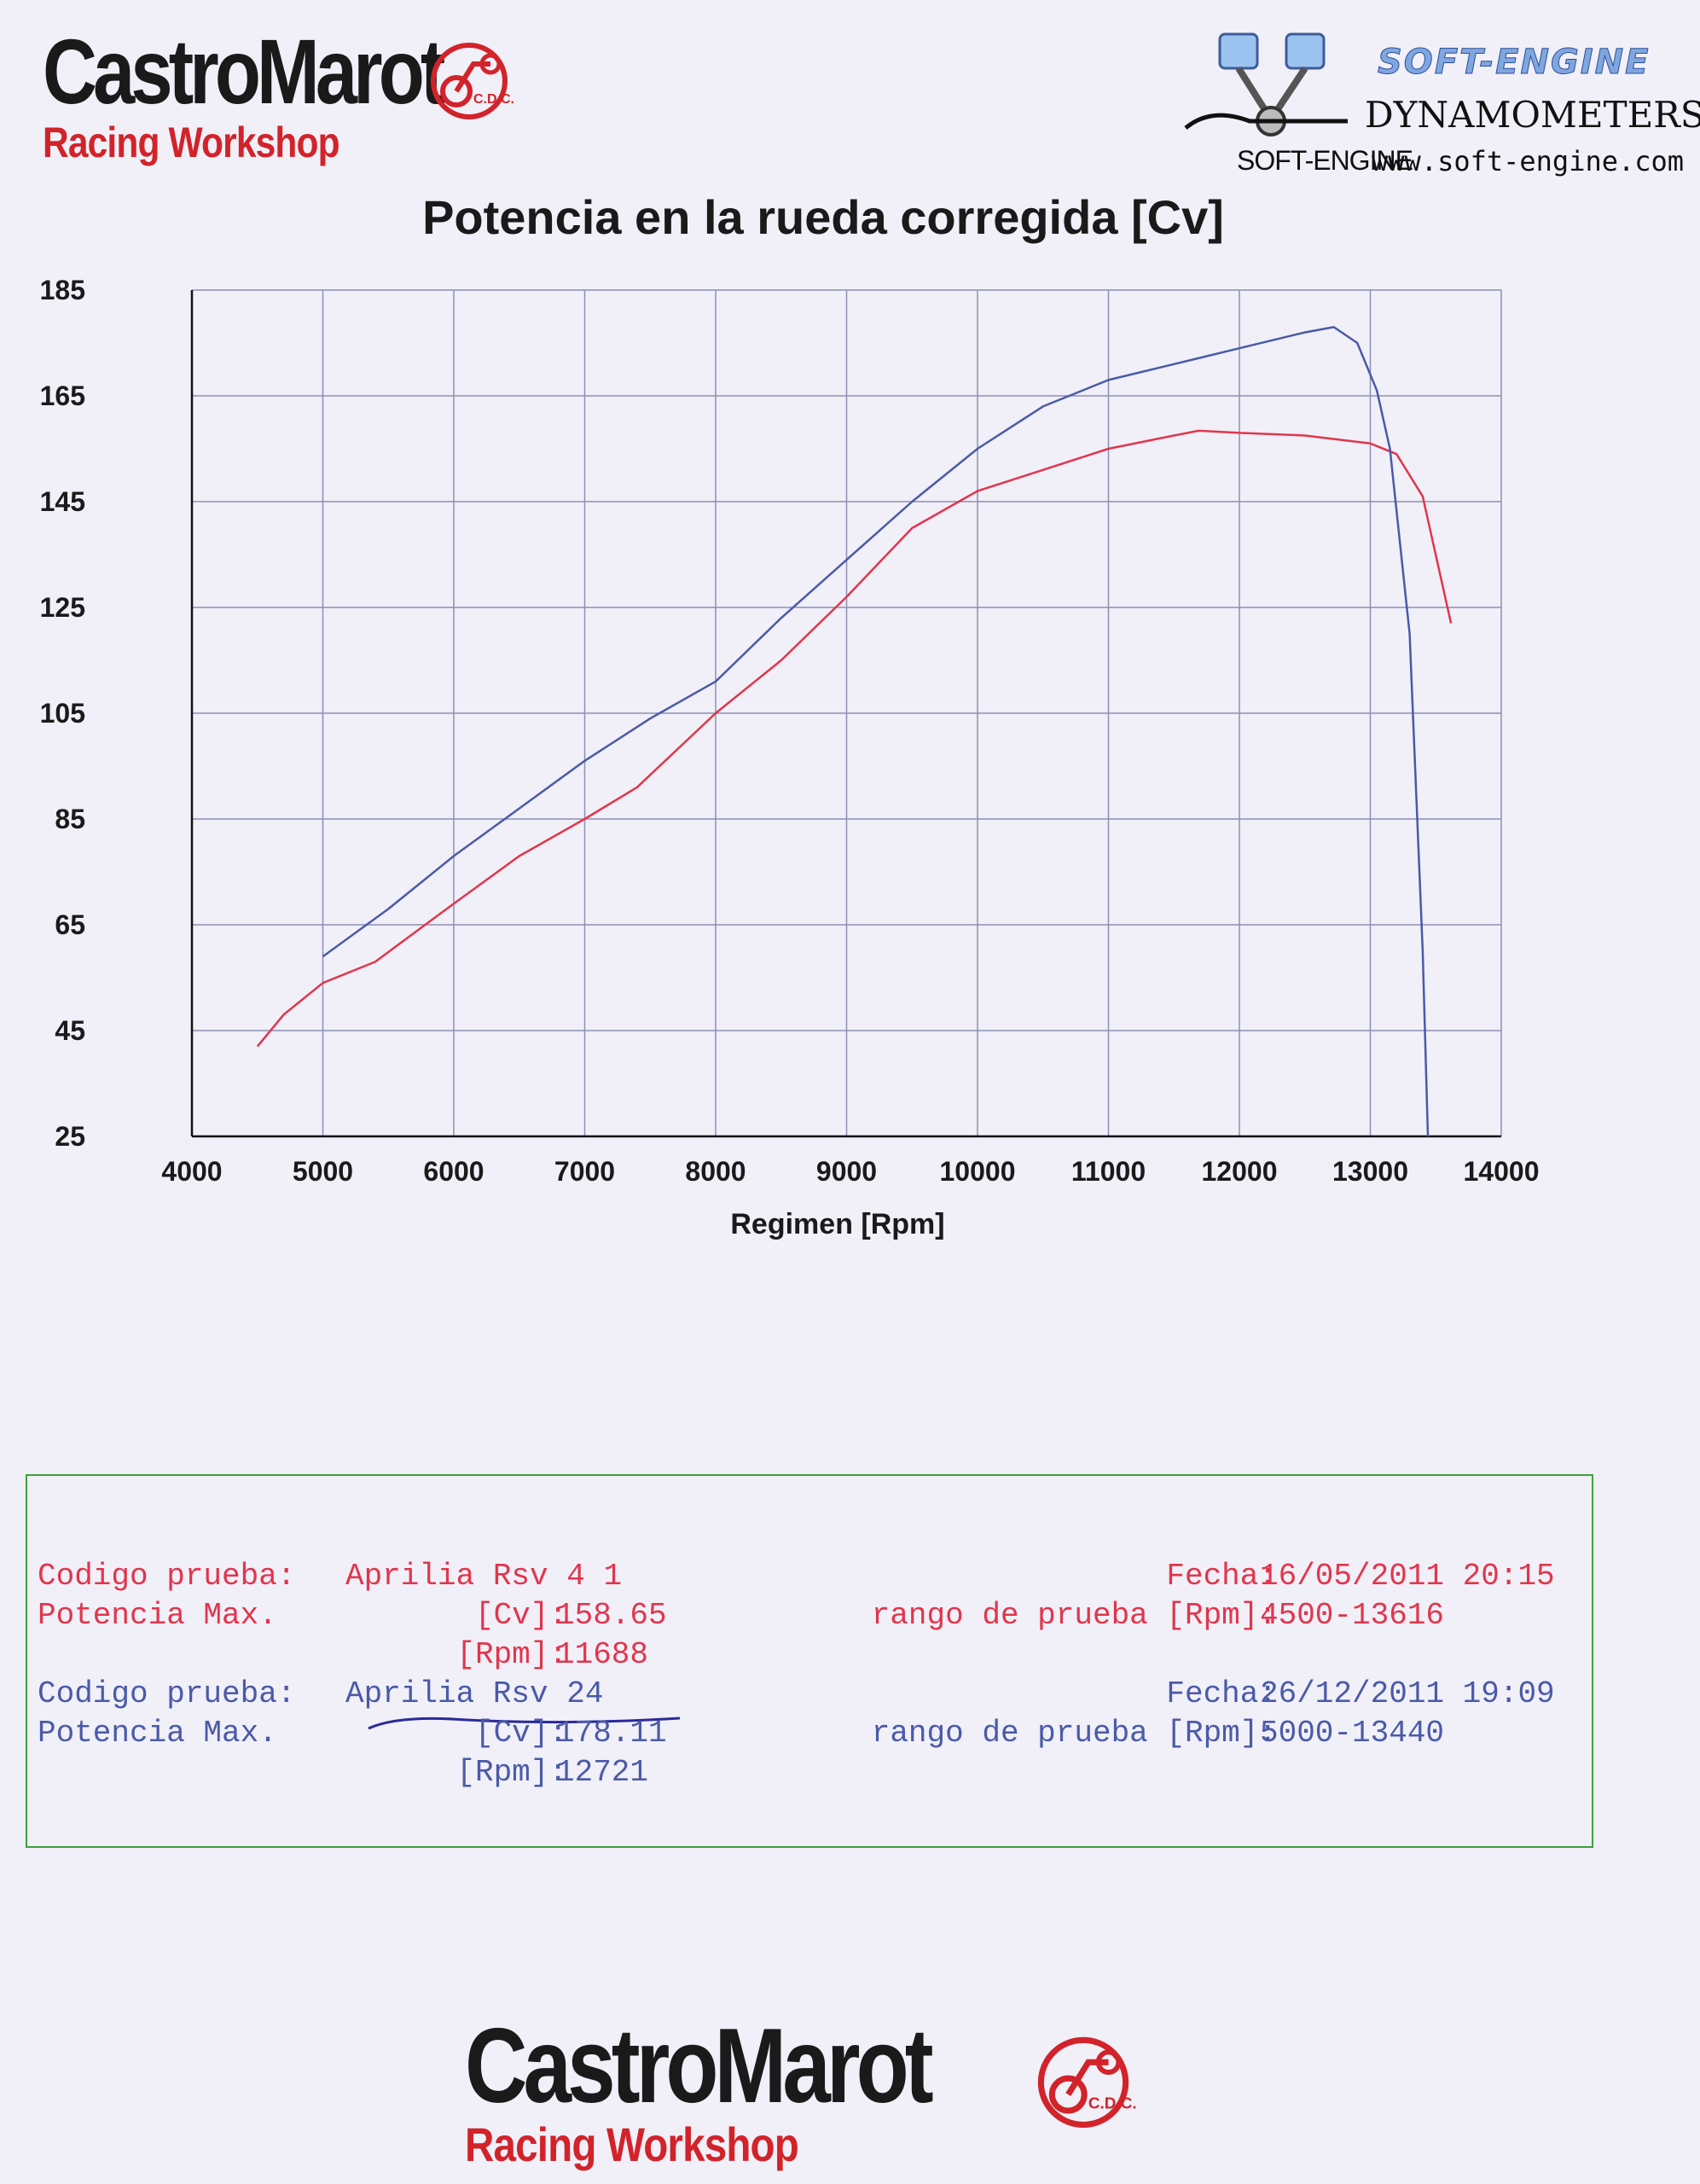 This screenshot has height=2184, width=1700. What do you see at coordinates (1221, 1577) in the screenshot?
I see `test1-date-label: Fecha:` at bounding box center [1221, 1577].